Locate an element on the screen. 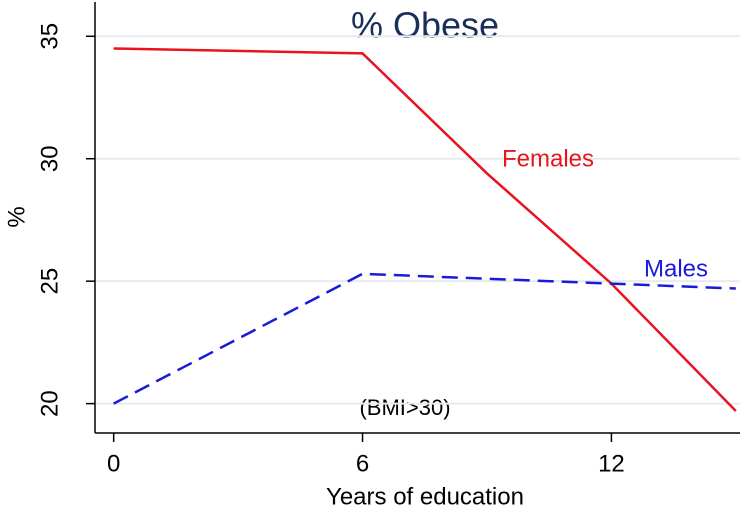 This screenshot has width=755, height=517. series-label: Males is located at coordinates (676, 268).